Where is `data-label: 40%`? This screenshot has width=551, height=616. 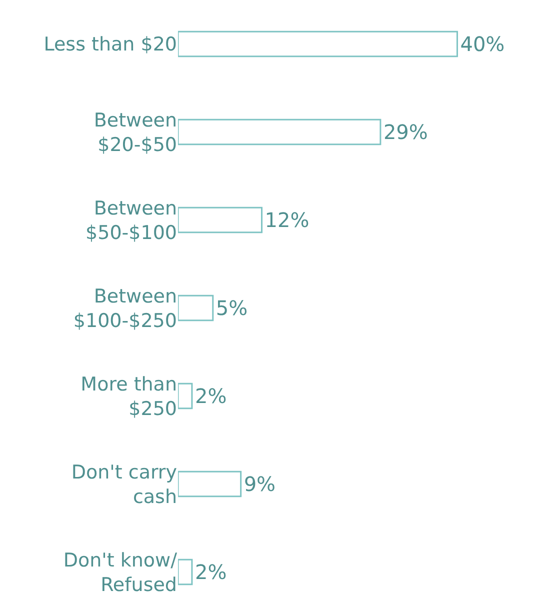
data-label: 40% is located at coordinates (482, 44).